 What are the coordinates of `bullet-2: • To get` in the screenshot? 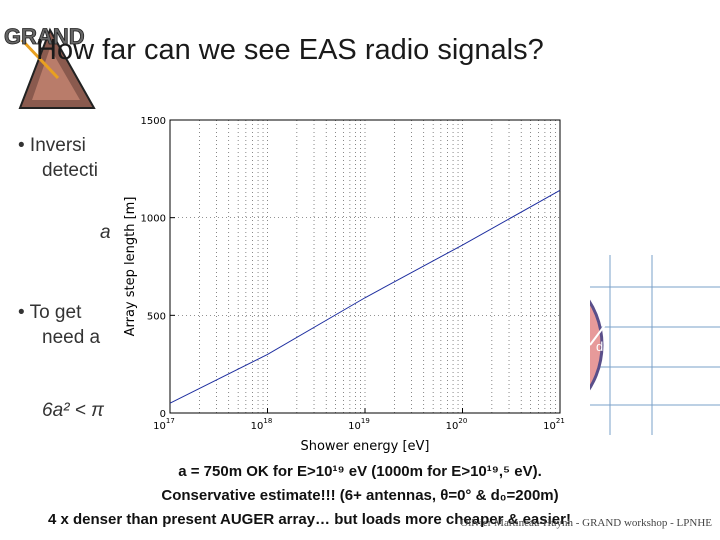 It's located at (50, 312).